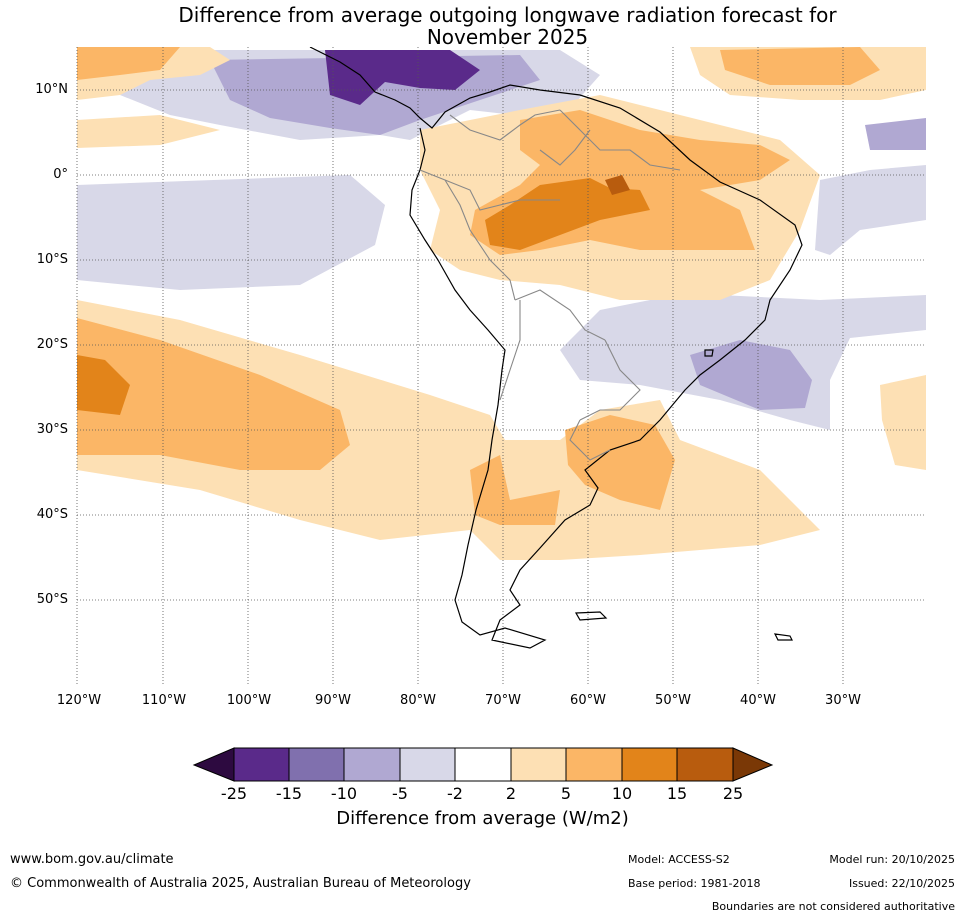 This screenshot has height=919, width=965. I want to click on footer-url: www.bom.gov.au/climate, so click(92, 859).